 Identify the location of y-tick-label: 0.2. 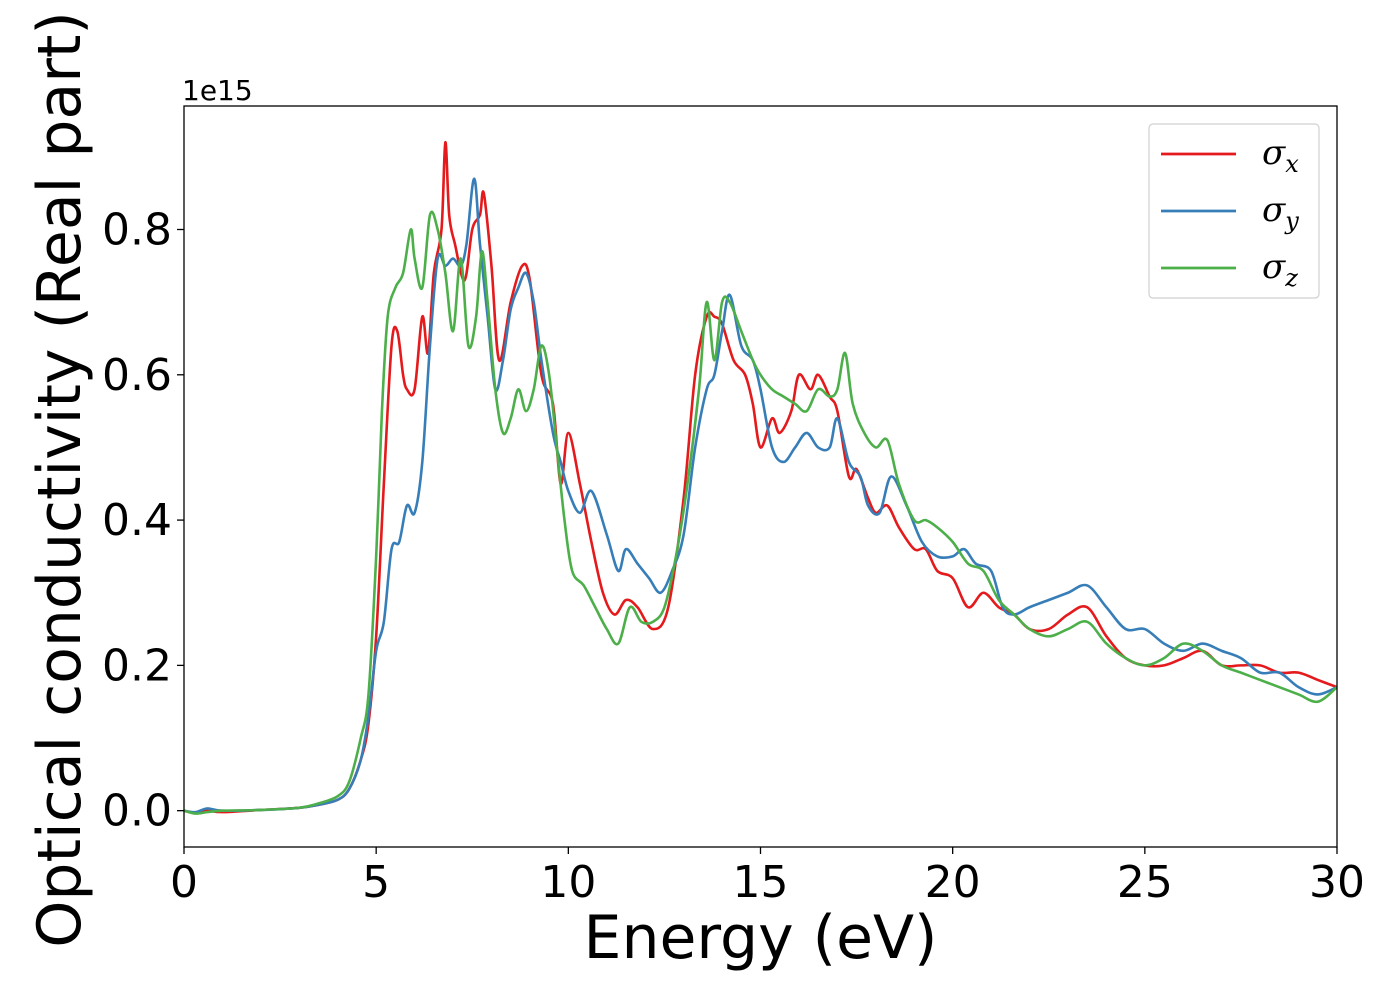
(137, 665).